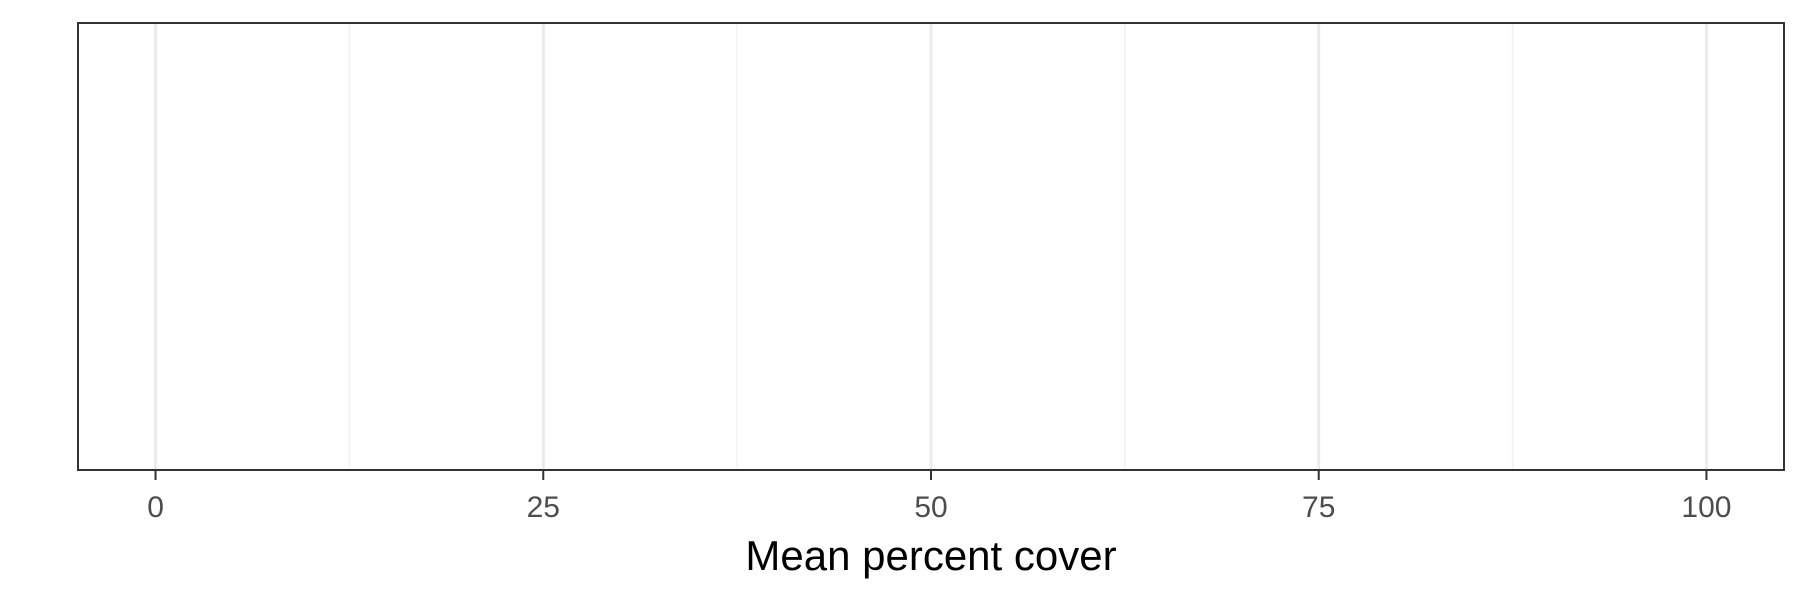 This screenshot has width=1800, height=600. Describe the element at coordinates (155, 507) in the screenshot. I see `x-tick-label-0: 0` at that location.